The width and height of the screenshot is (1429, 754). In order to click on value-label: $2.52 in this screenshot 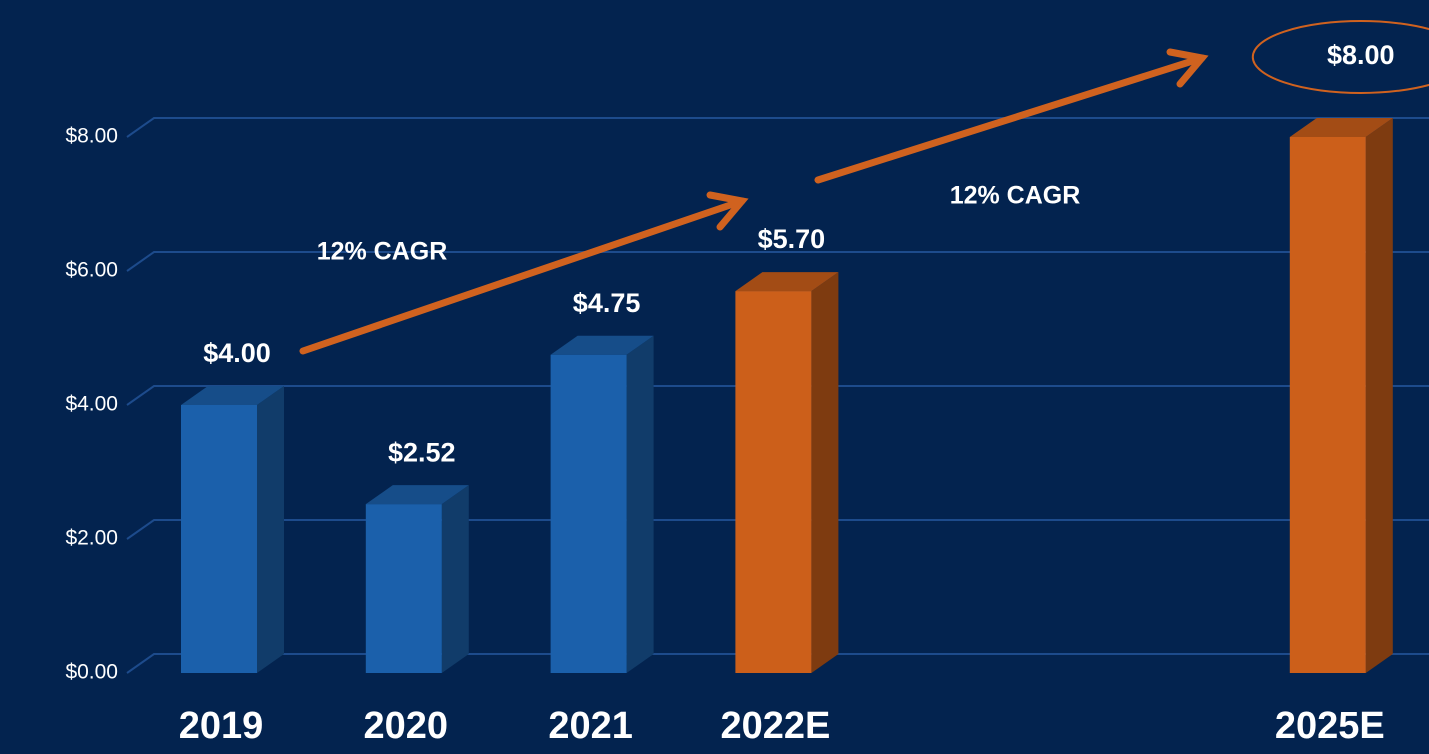, I will do `click(422, 452)`.